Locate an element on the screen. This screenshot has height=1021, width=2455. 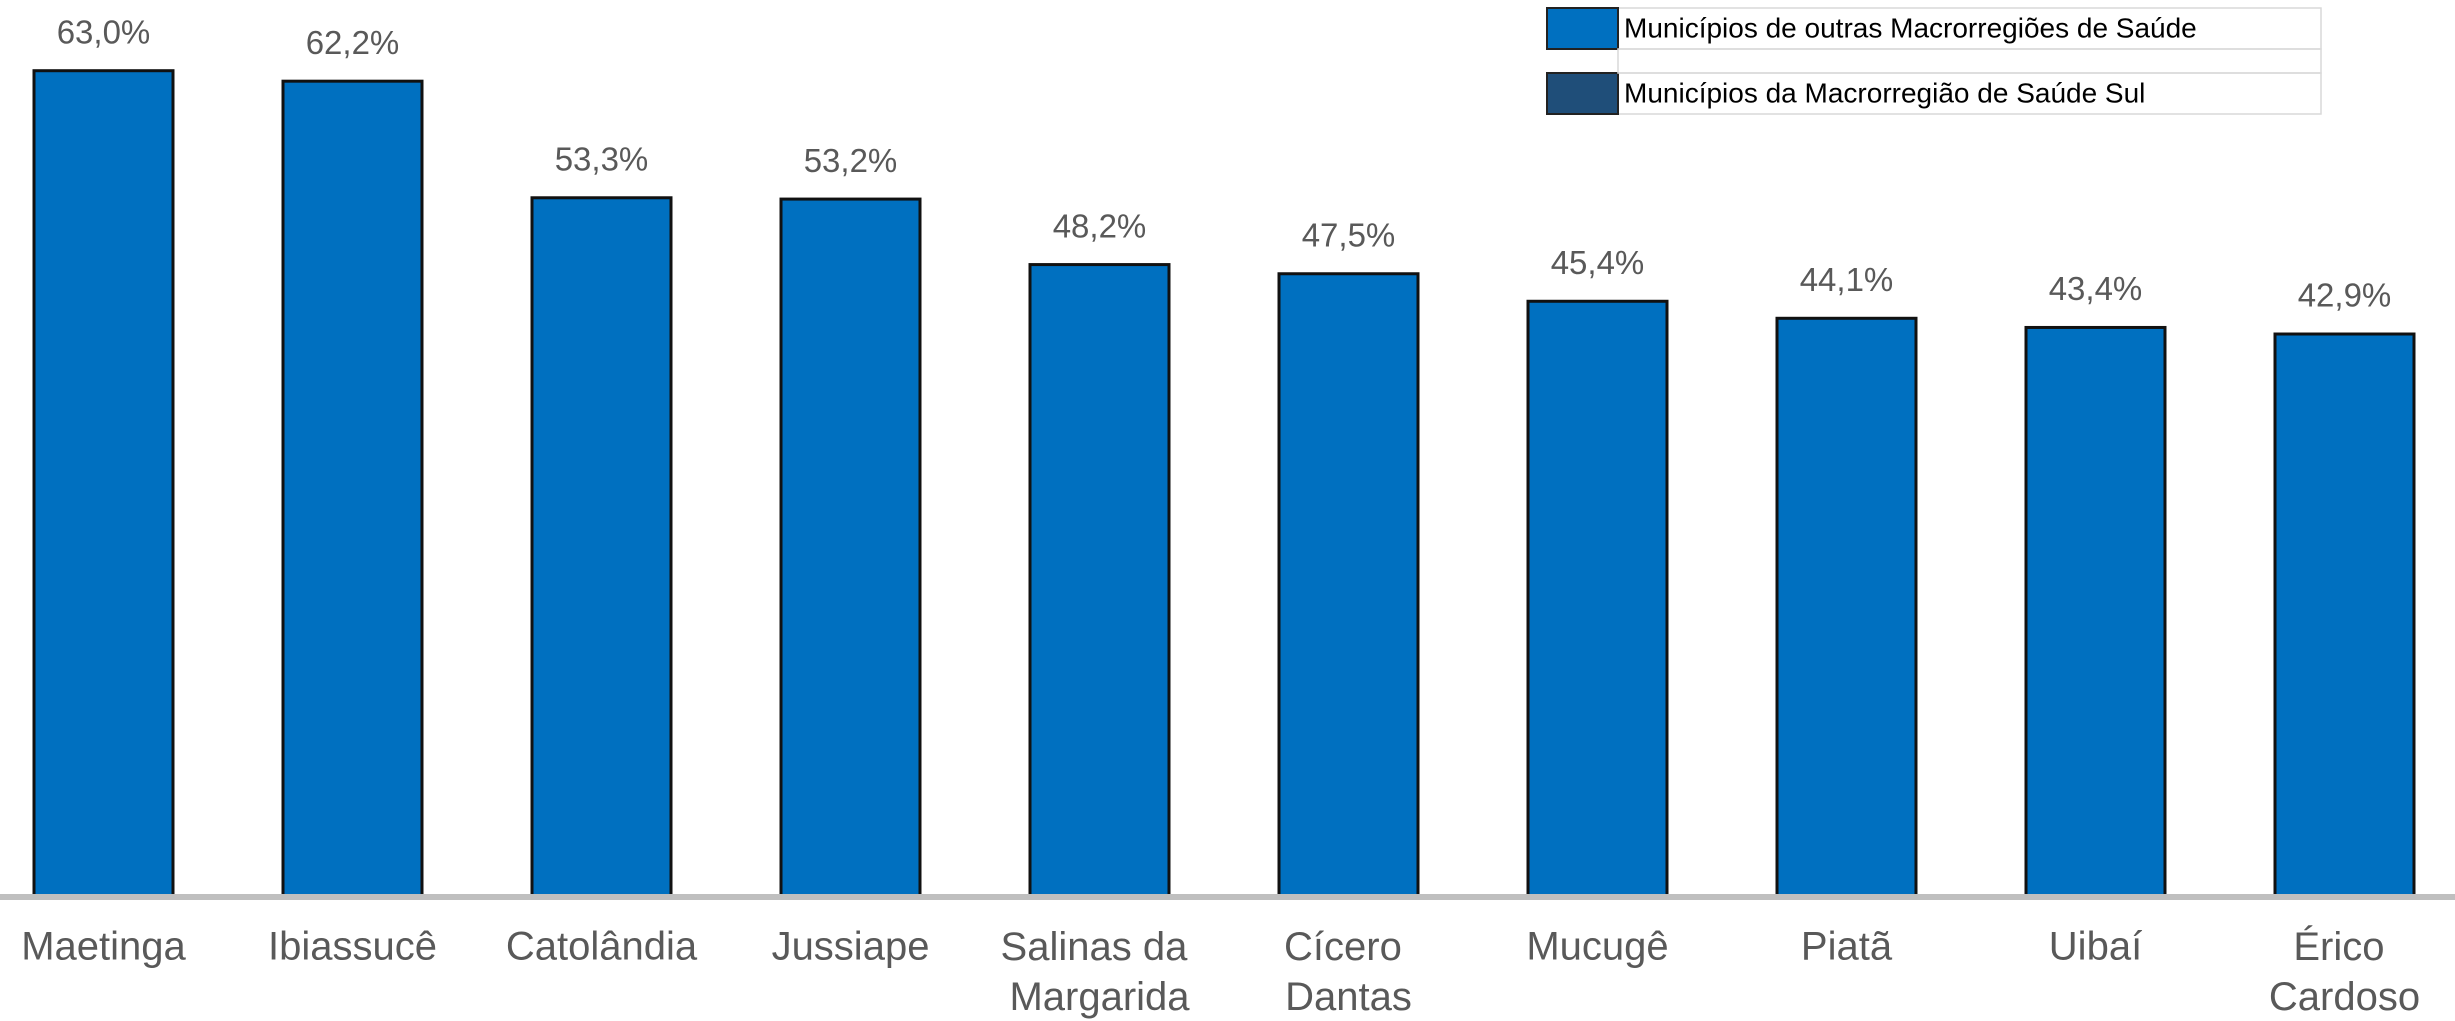
x-tick-label: Cícero Dantas is located at coordinates (1348, 972).